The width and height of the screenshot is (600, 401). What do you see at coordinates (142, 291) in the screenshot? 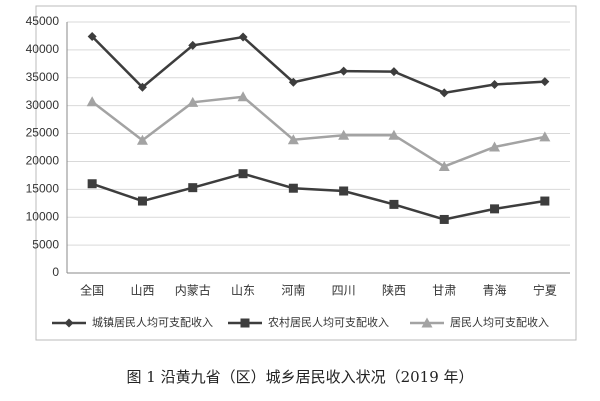
I see `x-tick-label: 山西` at bounding box center [142, 291].